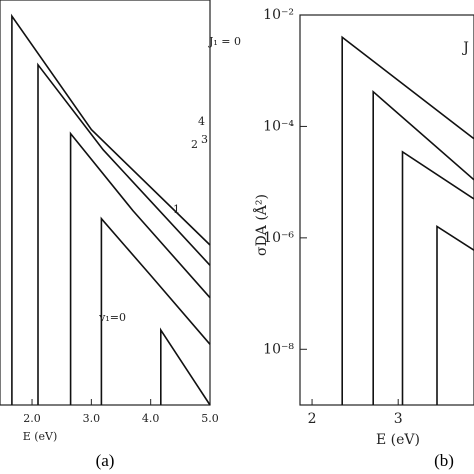  What do you see at coordinates (444, 460) in the screenshot?
I see `panel-label: (b)` at bounding box center [444, 460].